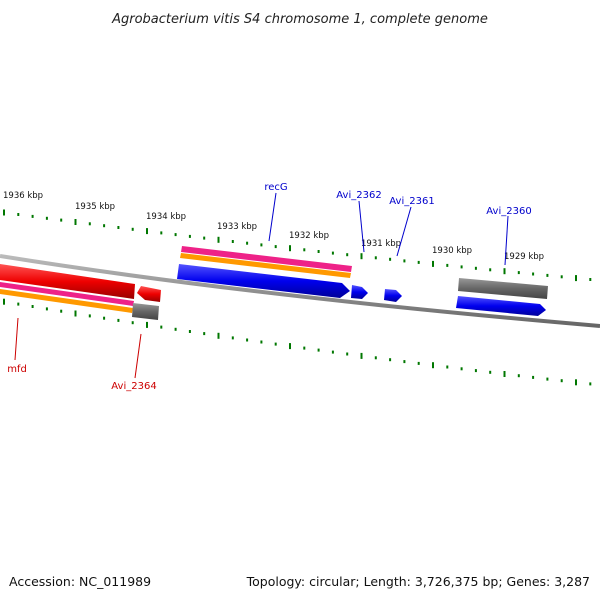 Image resolution: width=600 pixels, height=600 pixels. Describe the element at coordinates (393, 295) in the screenshot. I see `avi-2361-cds` at that location.